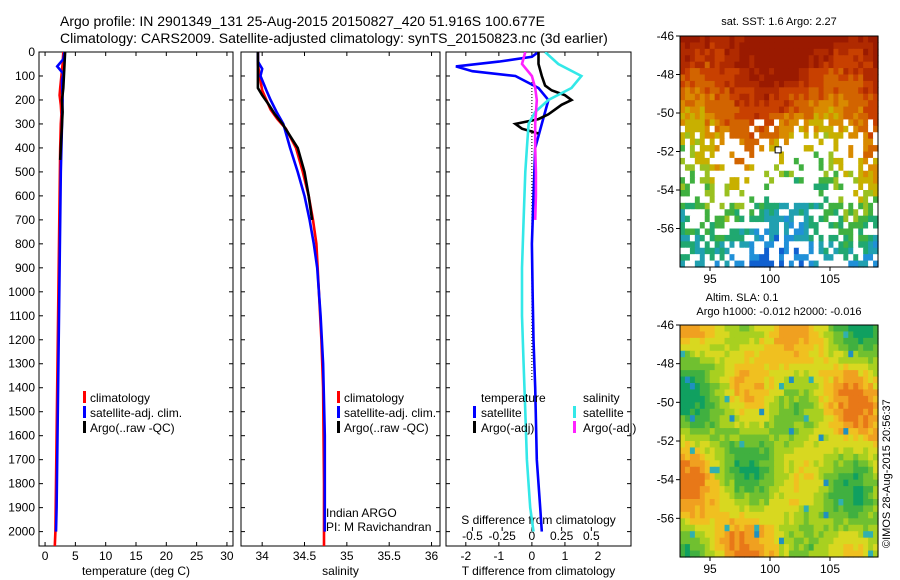 The width and height of the screenshot is (900, 580). What do you see at coordinates (666, 480) in the screenshot?
I see `map-y-tick-label: -54` at bounding box center [666, 480].